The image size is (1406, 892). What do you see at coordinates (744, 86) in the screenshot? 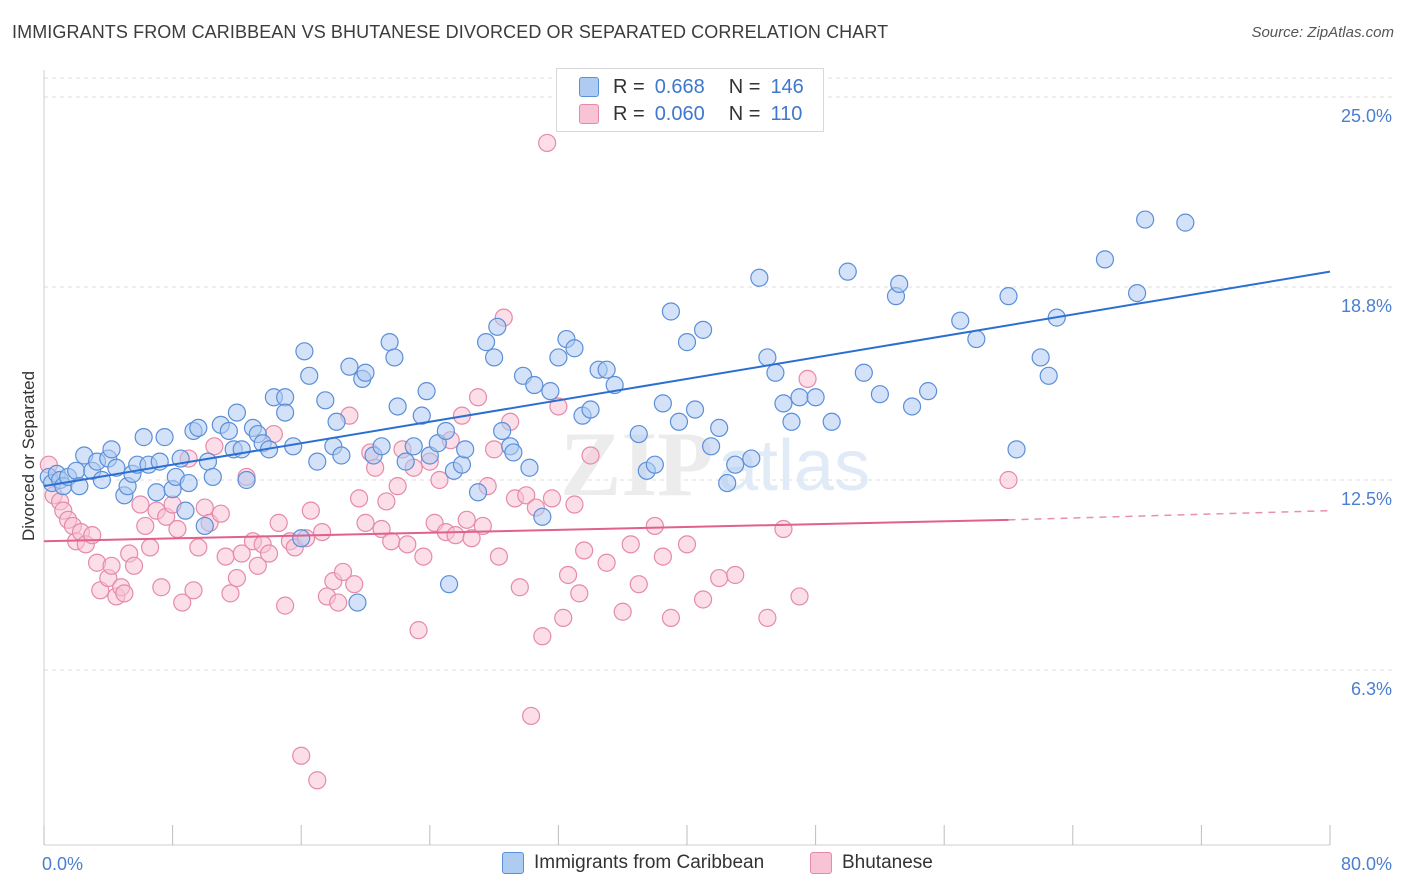
I see `legend-n-label: N =` at bounding box center [744, 86].